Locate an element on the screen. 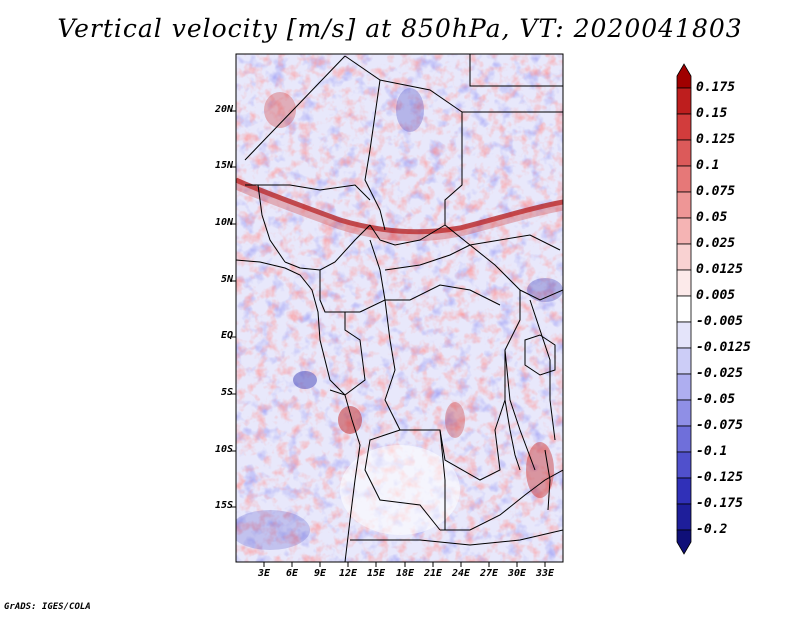 This screenshot has width=800, height=618. lat-label-20n: 20N is located at coordinates (223, 109).